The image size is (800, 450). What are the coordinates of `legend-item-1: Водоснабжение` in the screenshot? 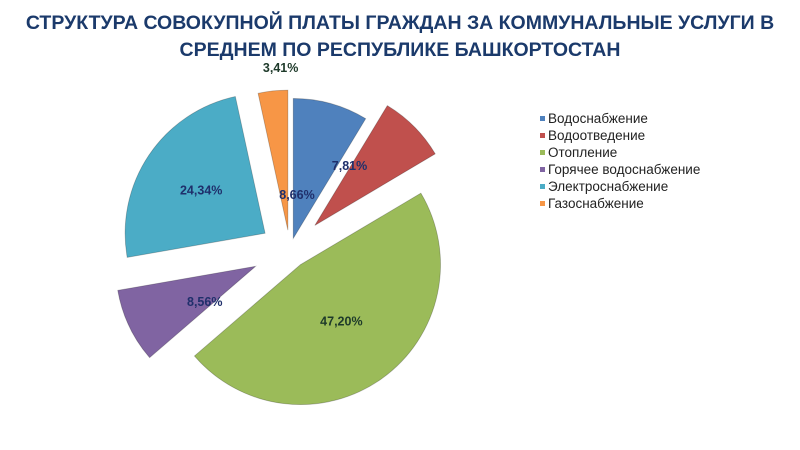 It's located at (620, 118).